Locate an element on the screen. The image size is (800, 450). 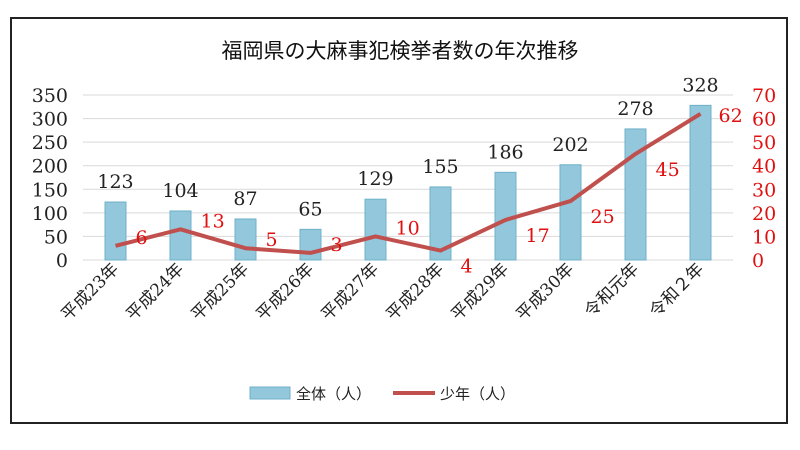
line-data-label: 25 is located at coordinates (603, 217).